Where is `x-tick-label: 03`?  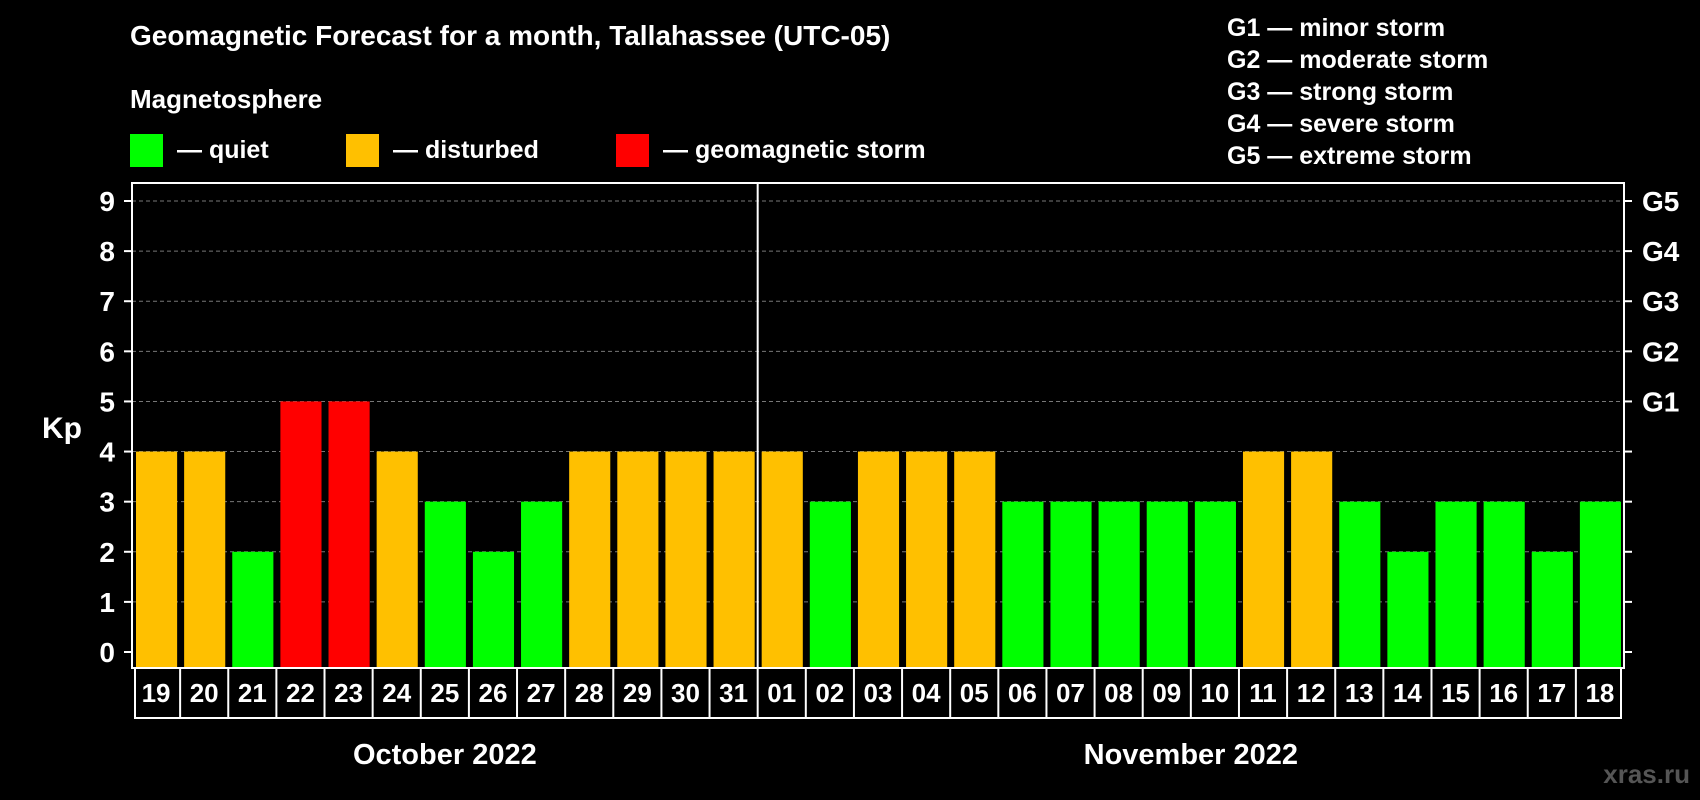
x-tick-label: 03 is located at coordinates (878, 693).